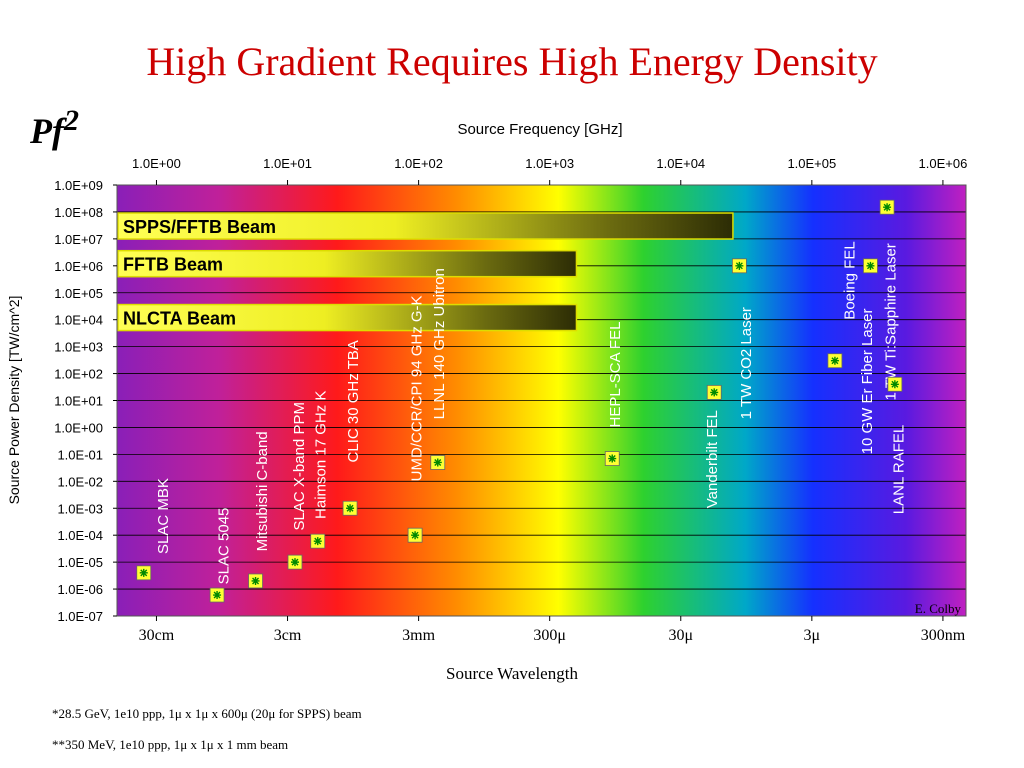 The height and width of the screenshot is (768, 1024). Describe the element at coordinates (680, 163) in the screenshot. I see `top-tick-label: 1.0E+04` at that location.